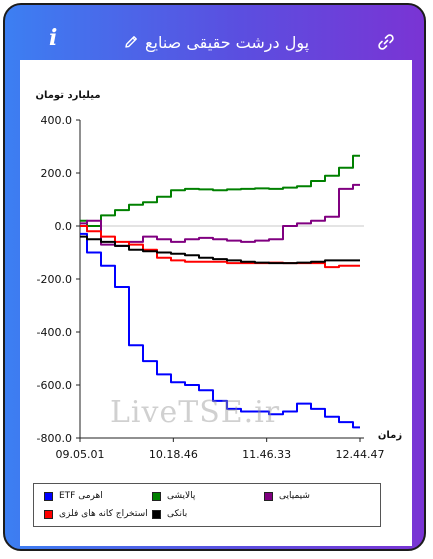 Image resolution: width=433 pixels, height=559 pixels. Describe the element at coordinates (54, 385) in the screenshot. I see `y-tick-label: -600.0` at that location.